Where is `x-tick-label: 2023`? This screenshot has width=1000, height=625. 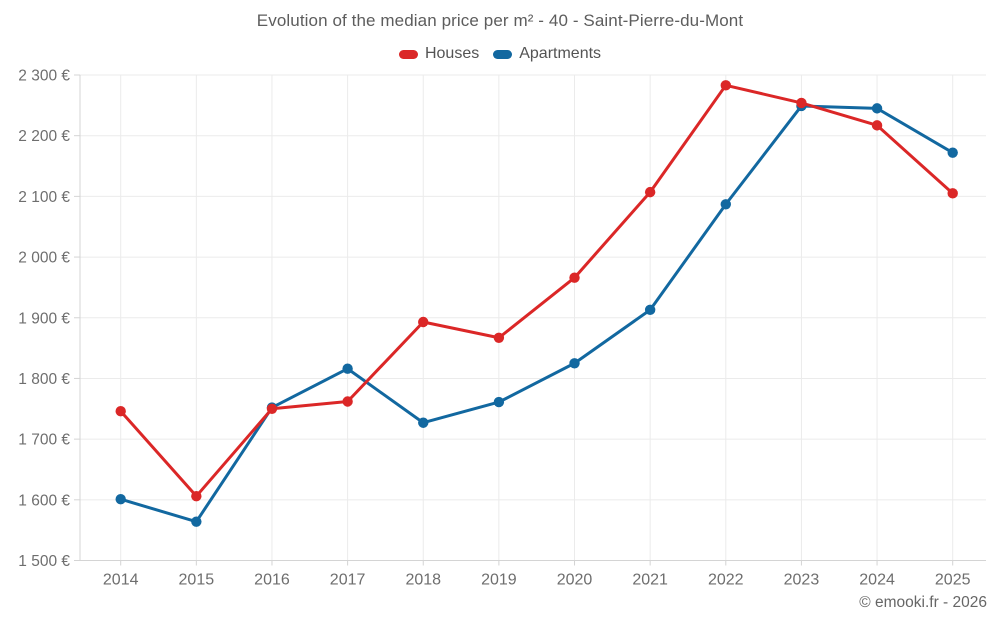
x-tick-label: 2023 is located at coordinates (802, 580).